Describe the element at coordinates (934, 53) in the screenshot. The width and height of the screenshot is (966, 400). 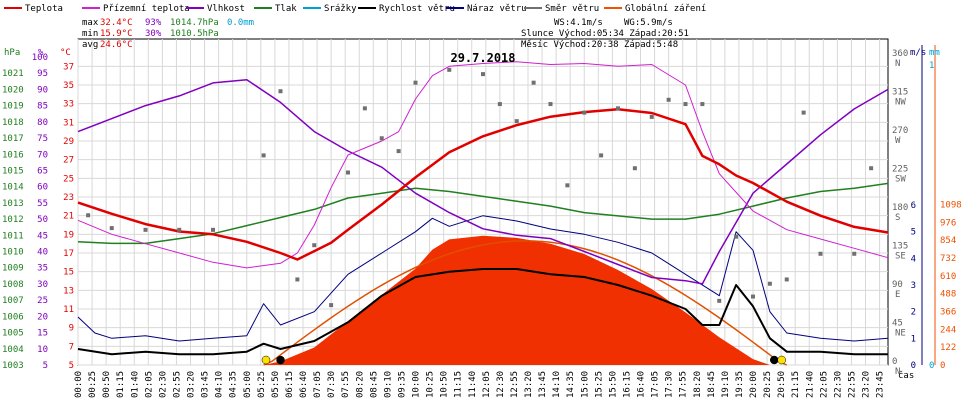
I see `rain-axis-unit: mm` at that location.